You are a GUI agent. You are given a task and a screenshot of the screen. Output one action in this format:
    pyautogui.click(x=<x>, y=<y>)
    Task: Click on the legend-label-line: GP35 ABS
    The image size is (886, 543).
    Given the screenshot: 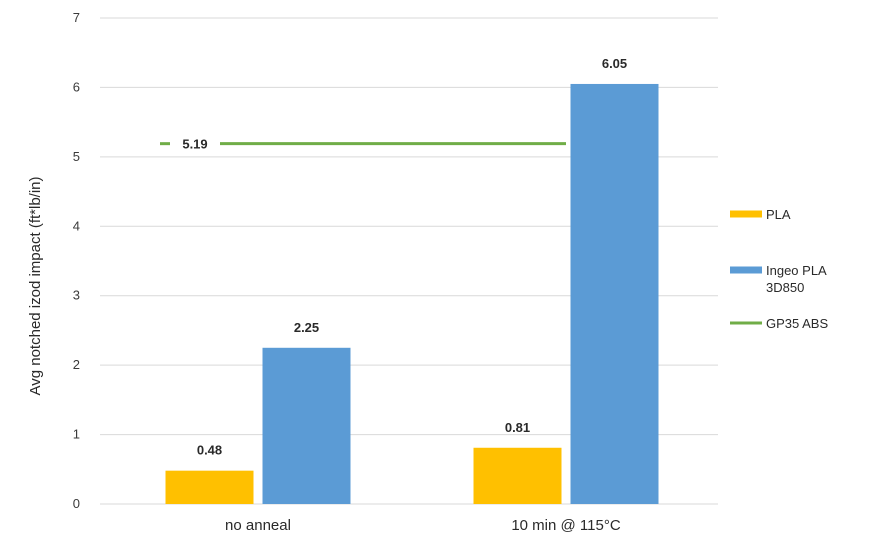 What is the action you would take?
    pyautogui.click(x=797, y=323)
    